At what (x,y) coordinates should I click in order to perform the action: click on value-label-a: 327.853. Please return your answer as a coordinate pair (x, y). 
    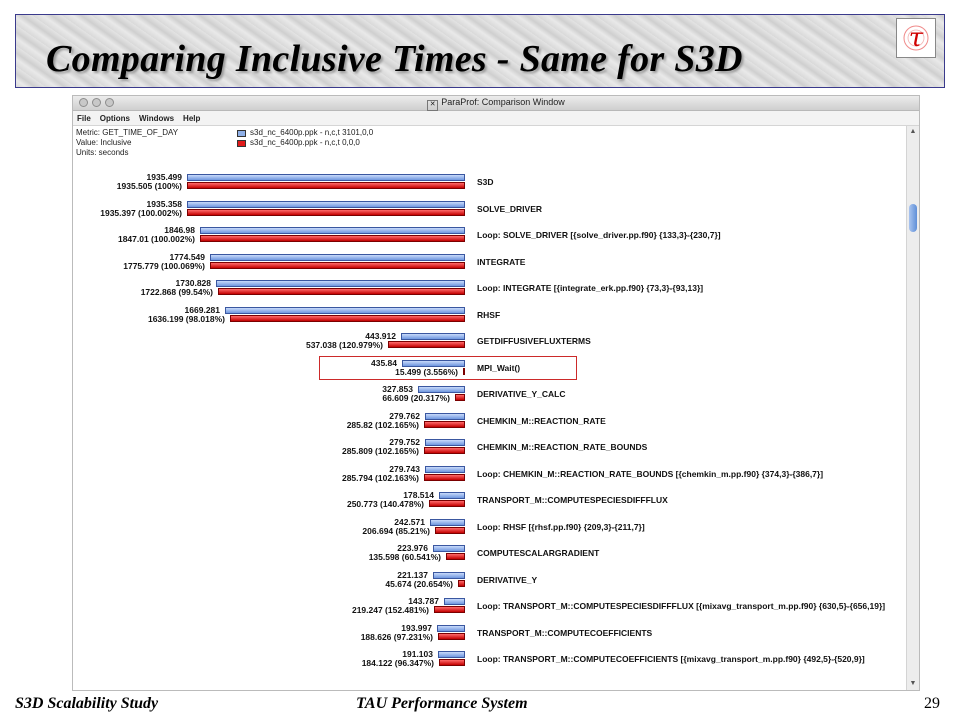
    Looking at the image, I should click on (397, 389).